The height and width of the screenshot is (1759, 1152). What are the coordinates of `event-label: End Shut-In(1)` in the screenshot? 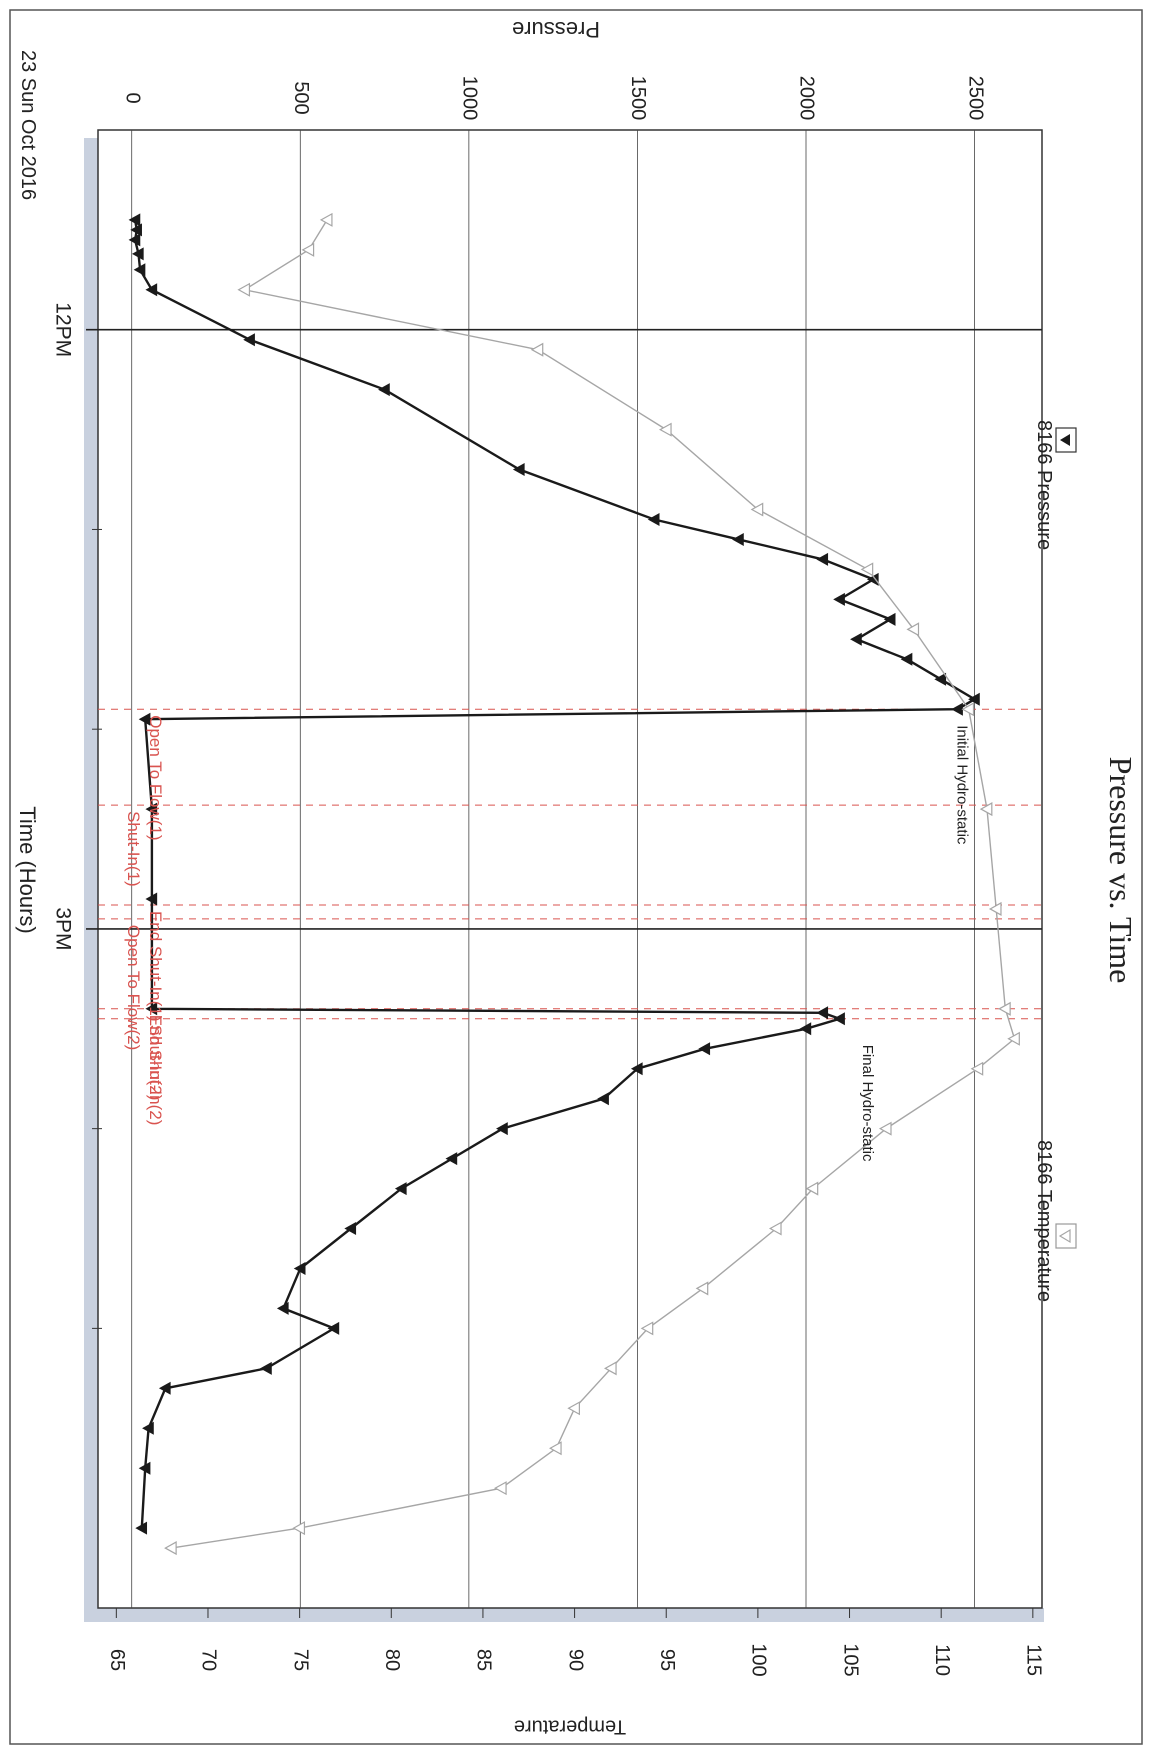 It's located at (155, 966).